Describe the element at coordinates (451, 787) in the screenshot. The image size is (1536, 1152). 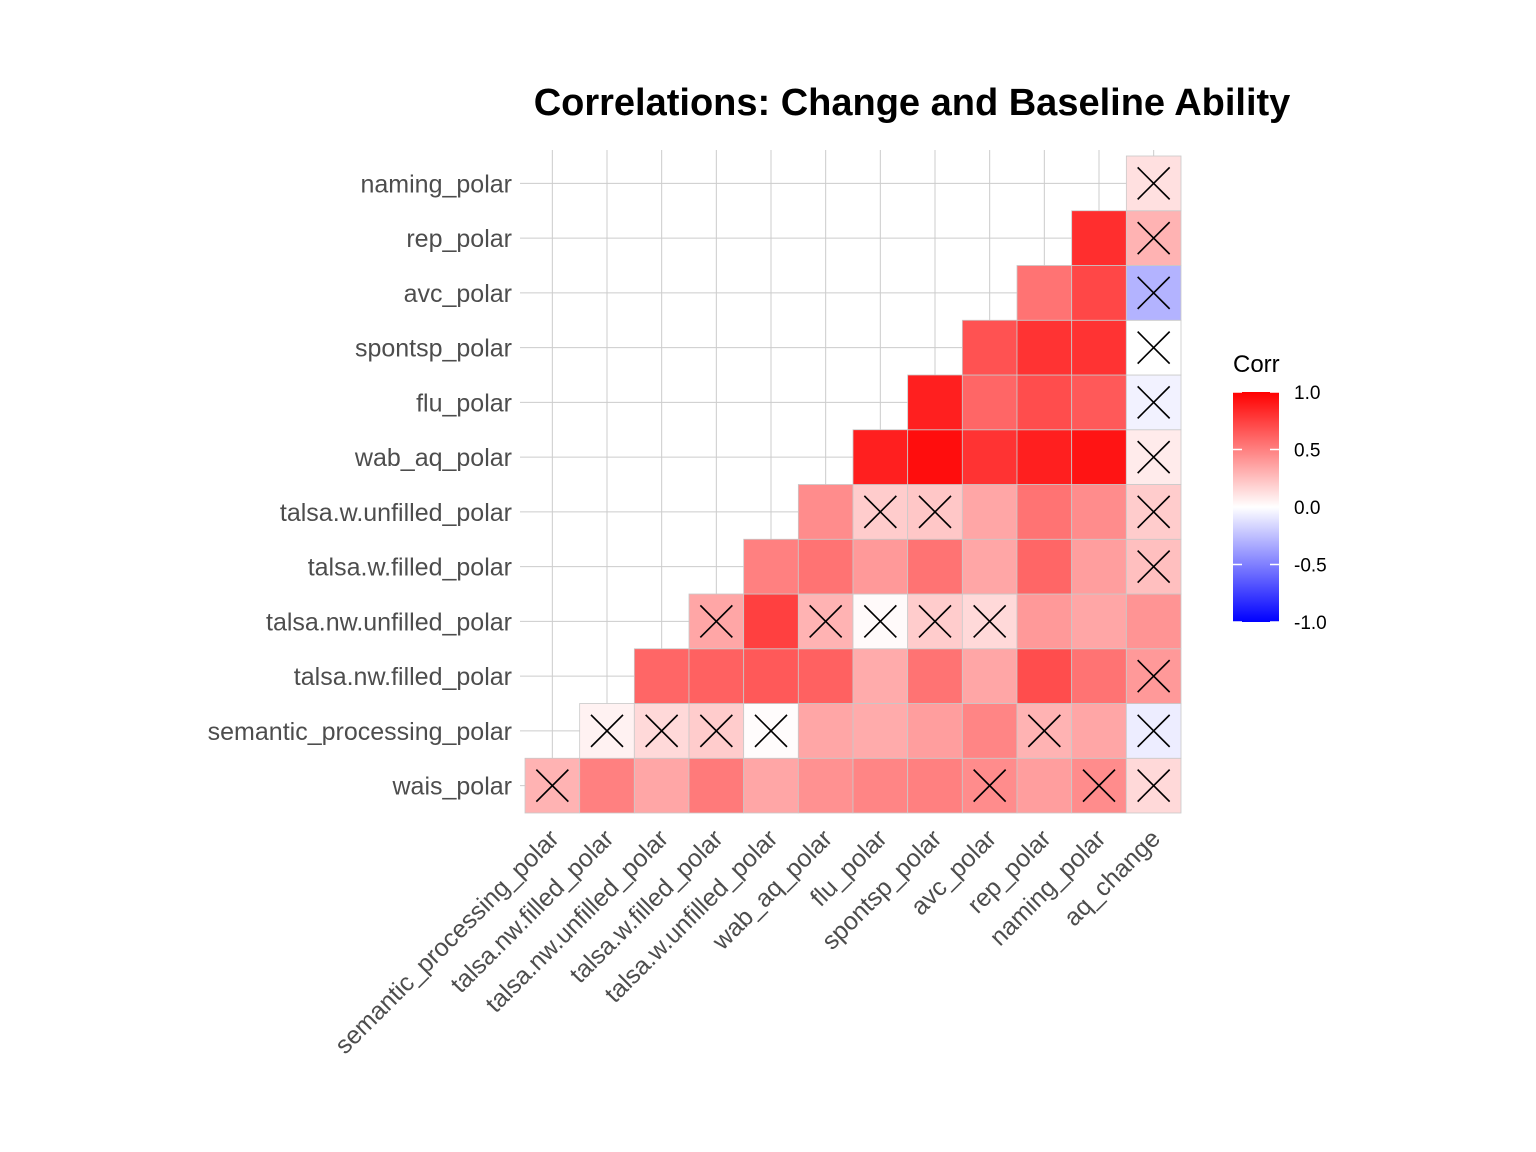
I see `y-tick-label: wais_polar` at that location.